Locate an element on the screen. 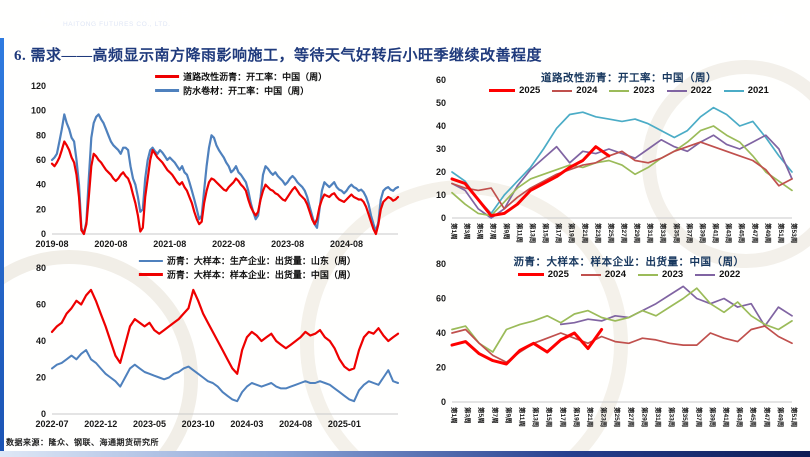 The height and width of the screenshot is (457, 810). y-axis-labels: 0 10 20 30 40 50 60 is located at coordinates (441, 149).